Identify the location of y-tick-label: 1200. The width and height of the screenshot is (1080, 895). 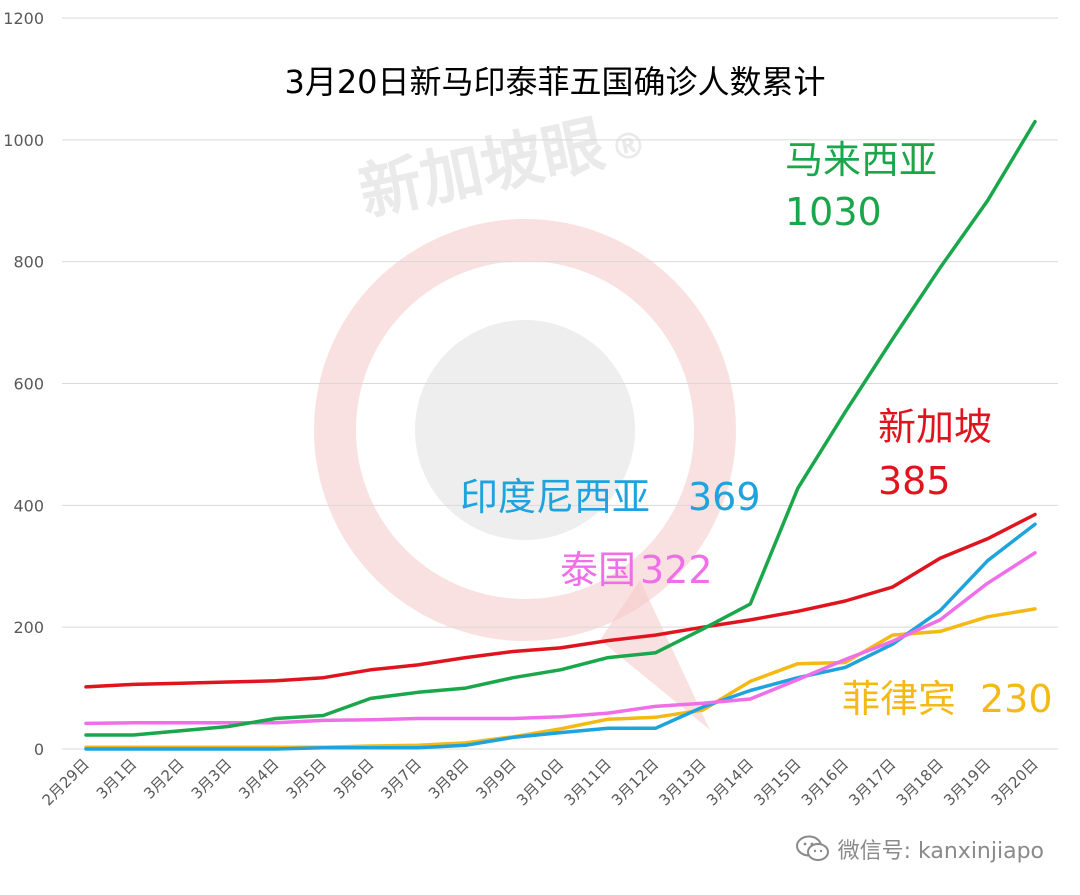
(23, 18).